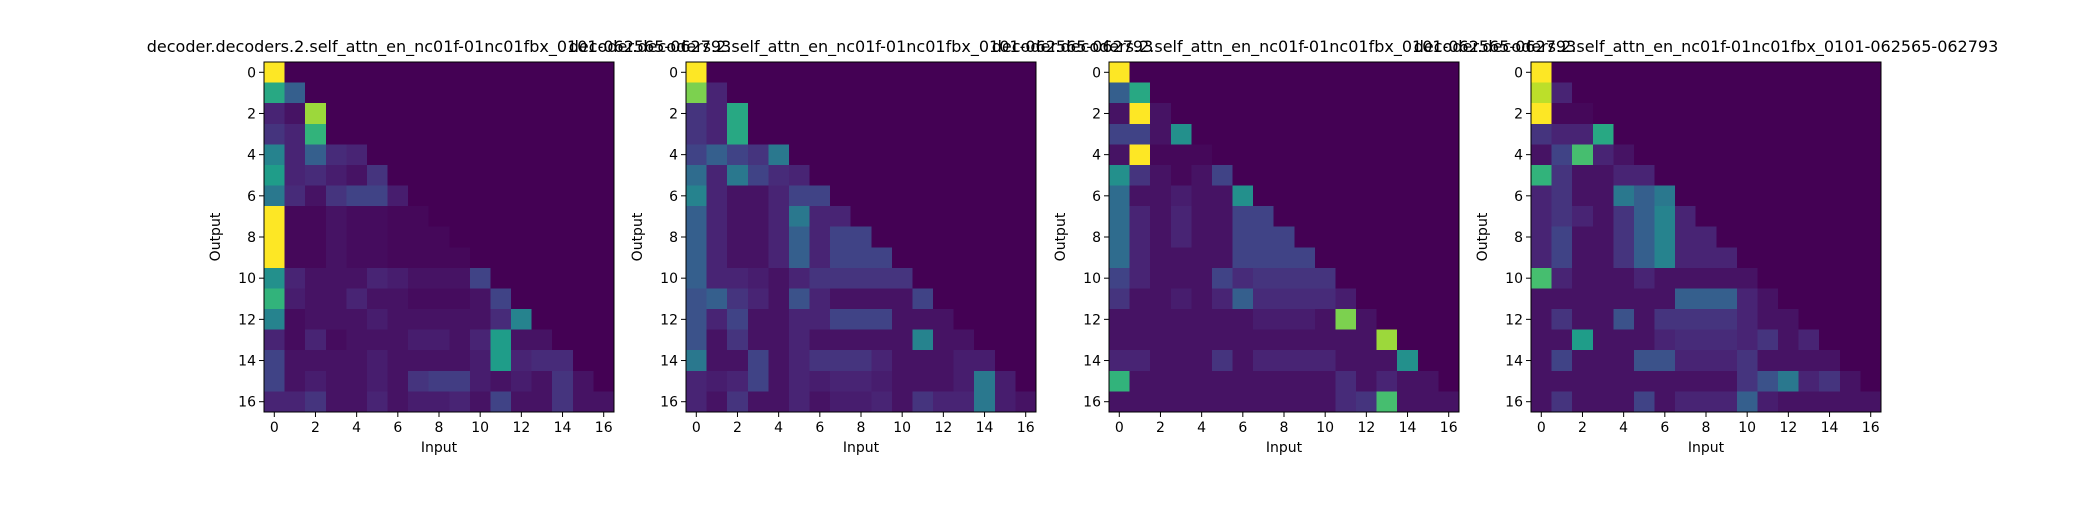  Describe the element at coordinates (521, 428) in the screenshot. I see `x-tick-label: 12` at that location.